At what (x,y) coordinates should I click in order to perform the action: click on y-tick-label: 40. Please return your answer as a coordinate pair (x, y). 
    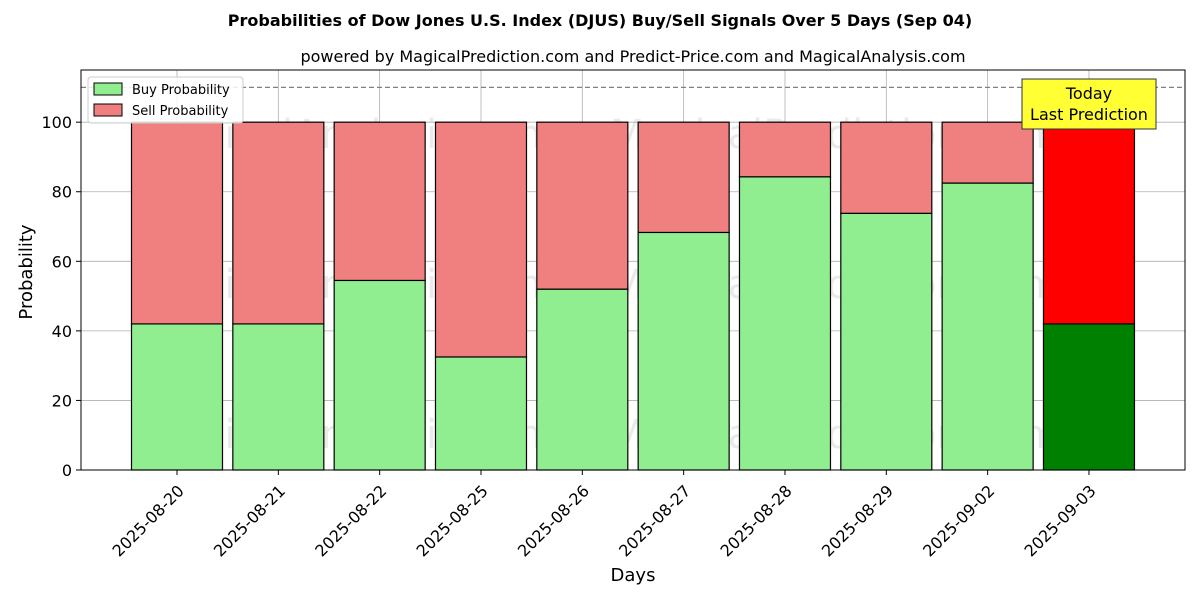
    Looking at the image, I should click on (62, 331).